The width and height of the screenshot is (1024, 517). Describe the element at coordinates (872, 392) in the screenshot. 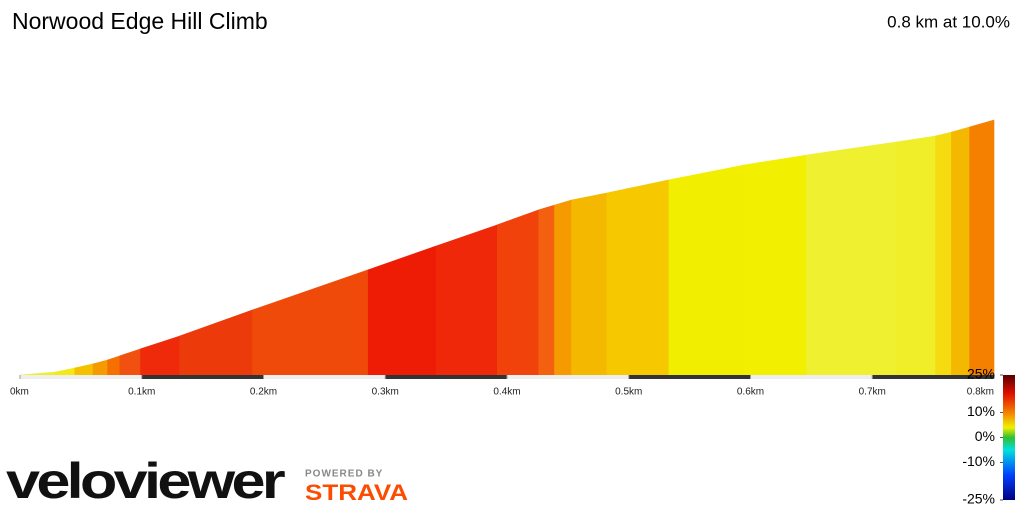

I see `x-tick-label: 0.7km` at that location.